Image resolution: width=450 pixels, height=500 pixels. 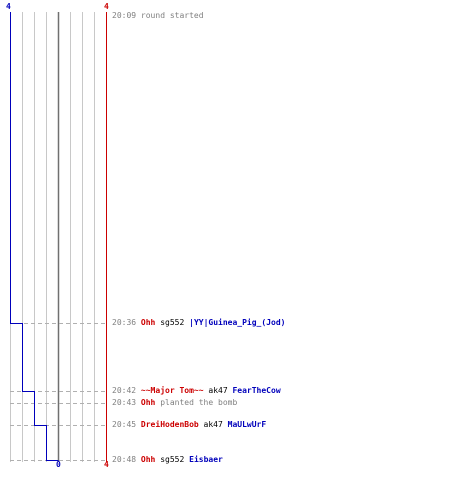 I want to click on event-row: 20:42 ~~Major Tom~~ ak47 FearTheCow, so click(x=196, y=391).